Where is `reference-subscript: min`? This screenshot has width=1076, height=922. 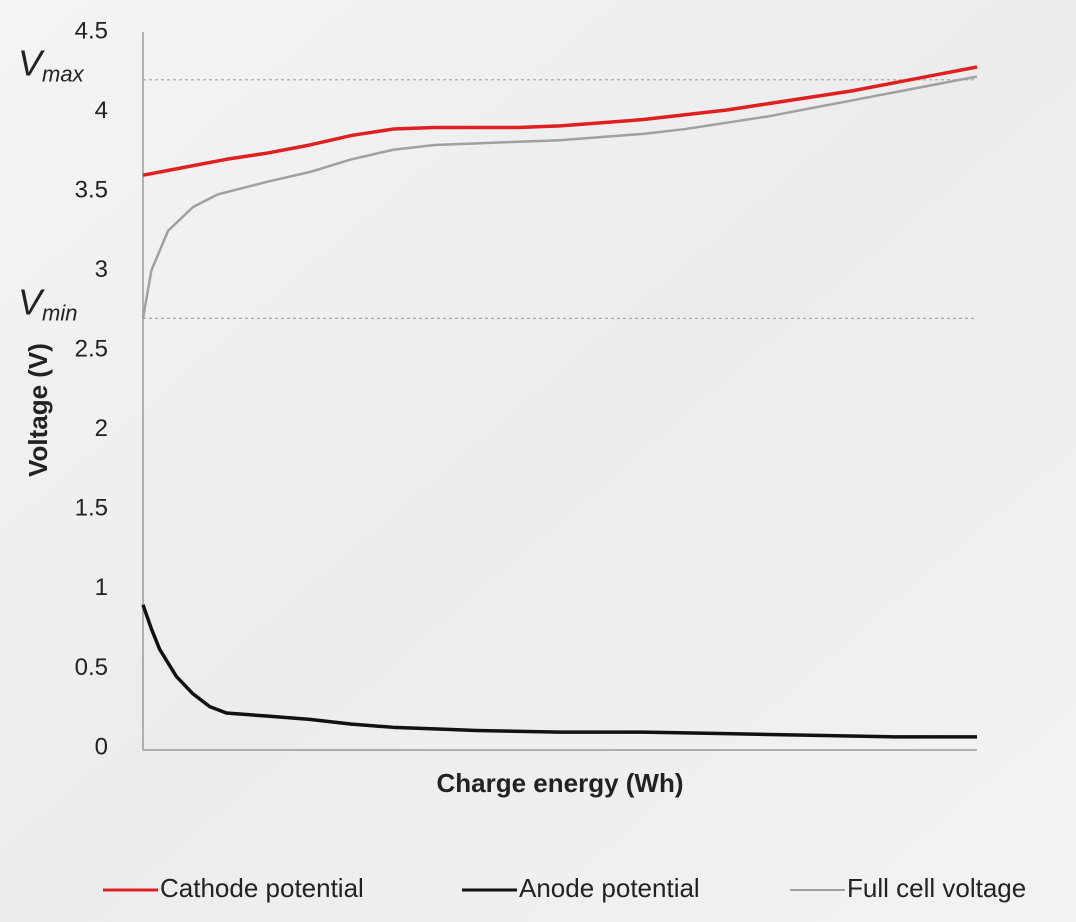 reference-subscript: min is located at coordinates (59, 312).